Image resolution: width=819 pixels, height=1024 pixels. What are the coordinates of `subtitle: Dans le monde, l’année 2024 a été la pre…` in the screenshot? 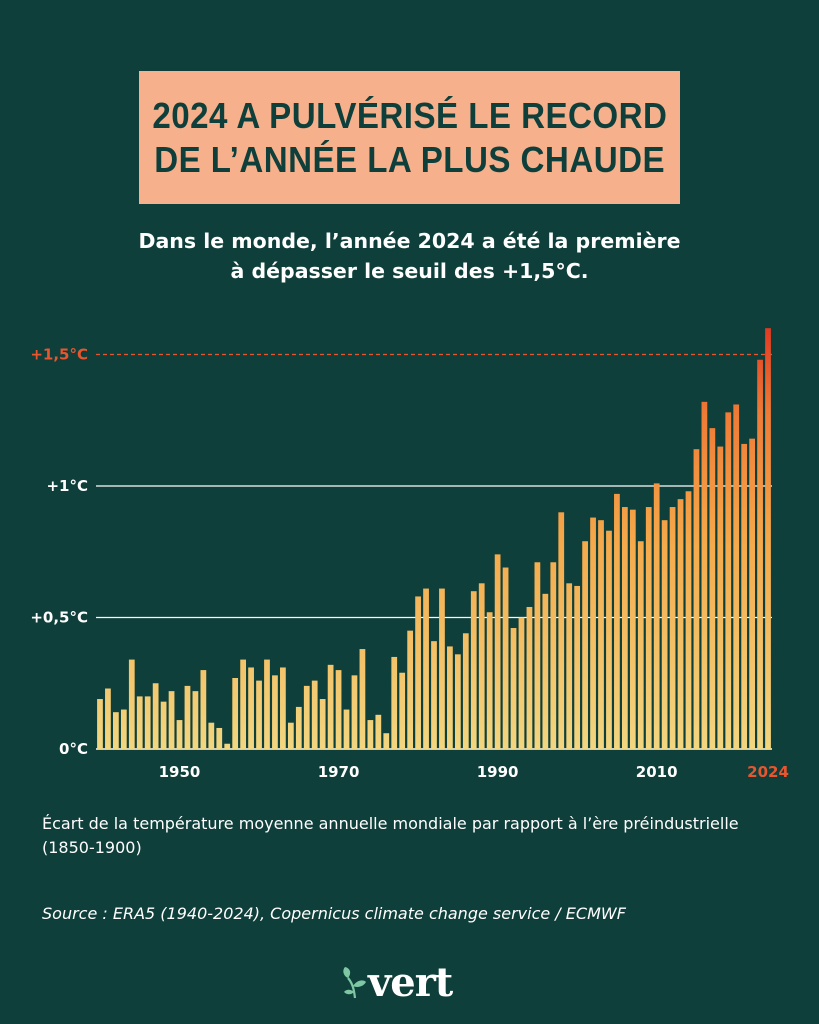 It's located at (409, 256).